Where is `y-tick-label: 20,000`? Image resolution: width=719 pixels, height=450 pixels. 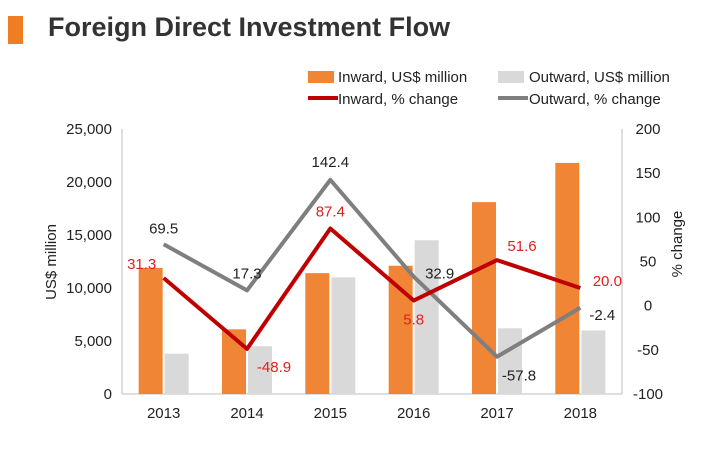
y-tick-label: 20,000 is located at coordinates (89, 182).